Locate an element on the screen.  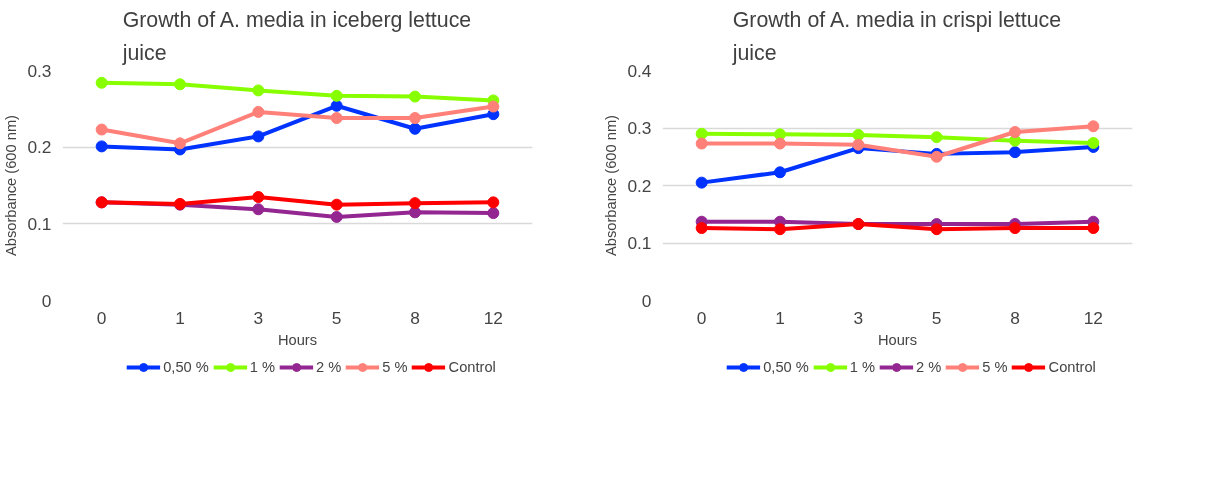
chart-title: Growth of A. media in iceberg lettuce juice is located at coordinates (296, 36).